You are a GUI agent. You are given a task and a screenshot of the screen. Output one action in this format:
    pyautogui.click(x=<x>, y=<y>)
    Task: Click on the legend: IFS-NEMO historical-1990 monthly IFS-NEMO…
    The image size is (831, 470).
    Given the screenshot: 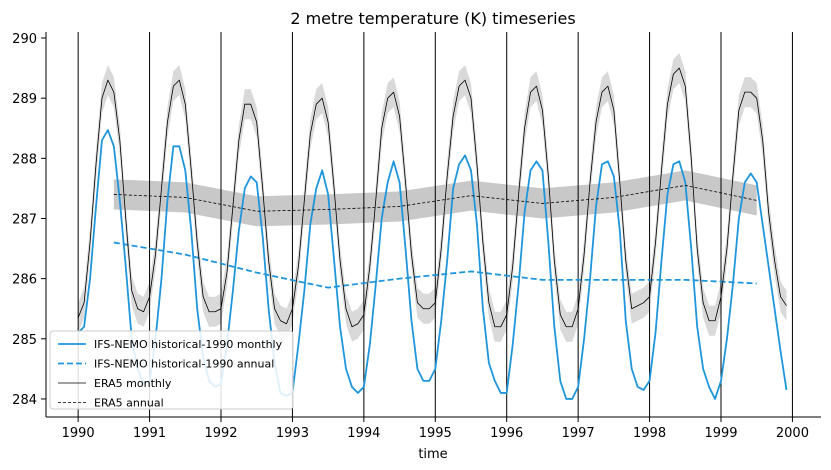 What is the action you would take?
    pyautogui.click(x=171, y=370)
    